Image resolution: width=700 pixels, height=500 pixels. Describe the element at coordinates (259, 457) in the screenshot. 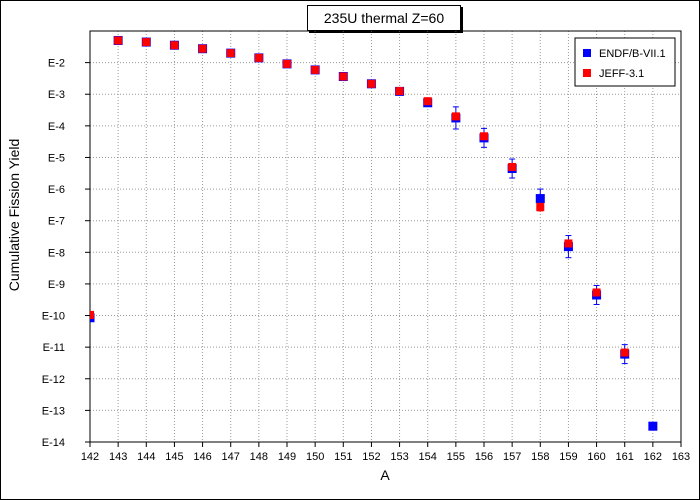

I see `x-tick-label: 148` at that location.